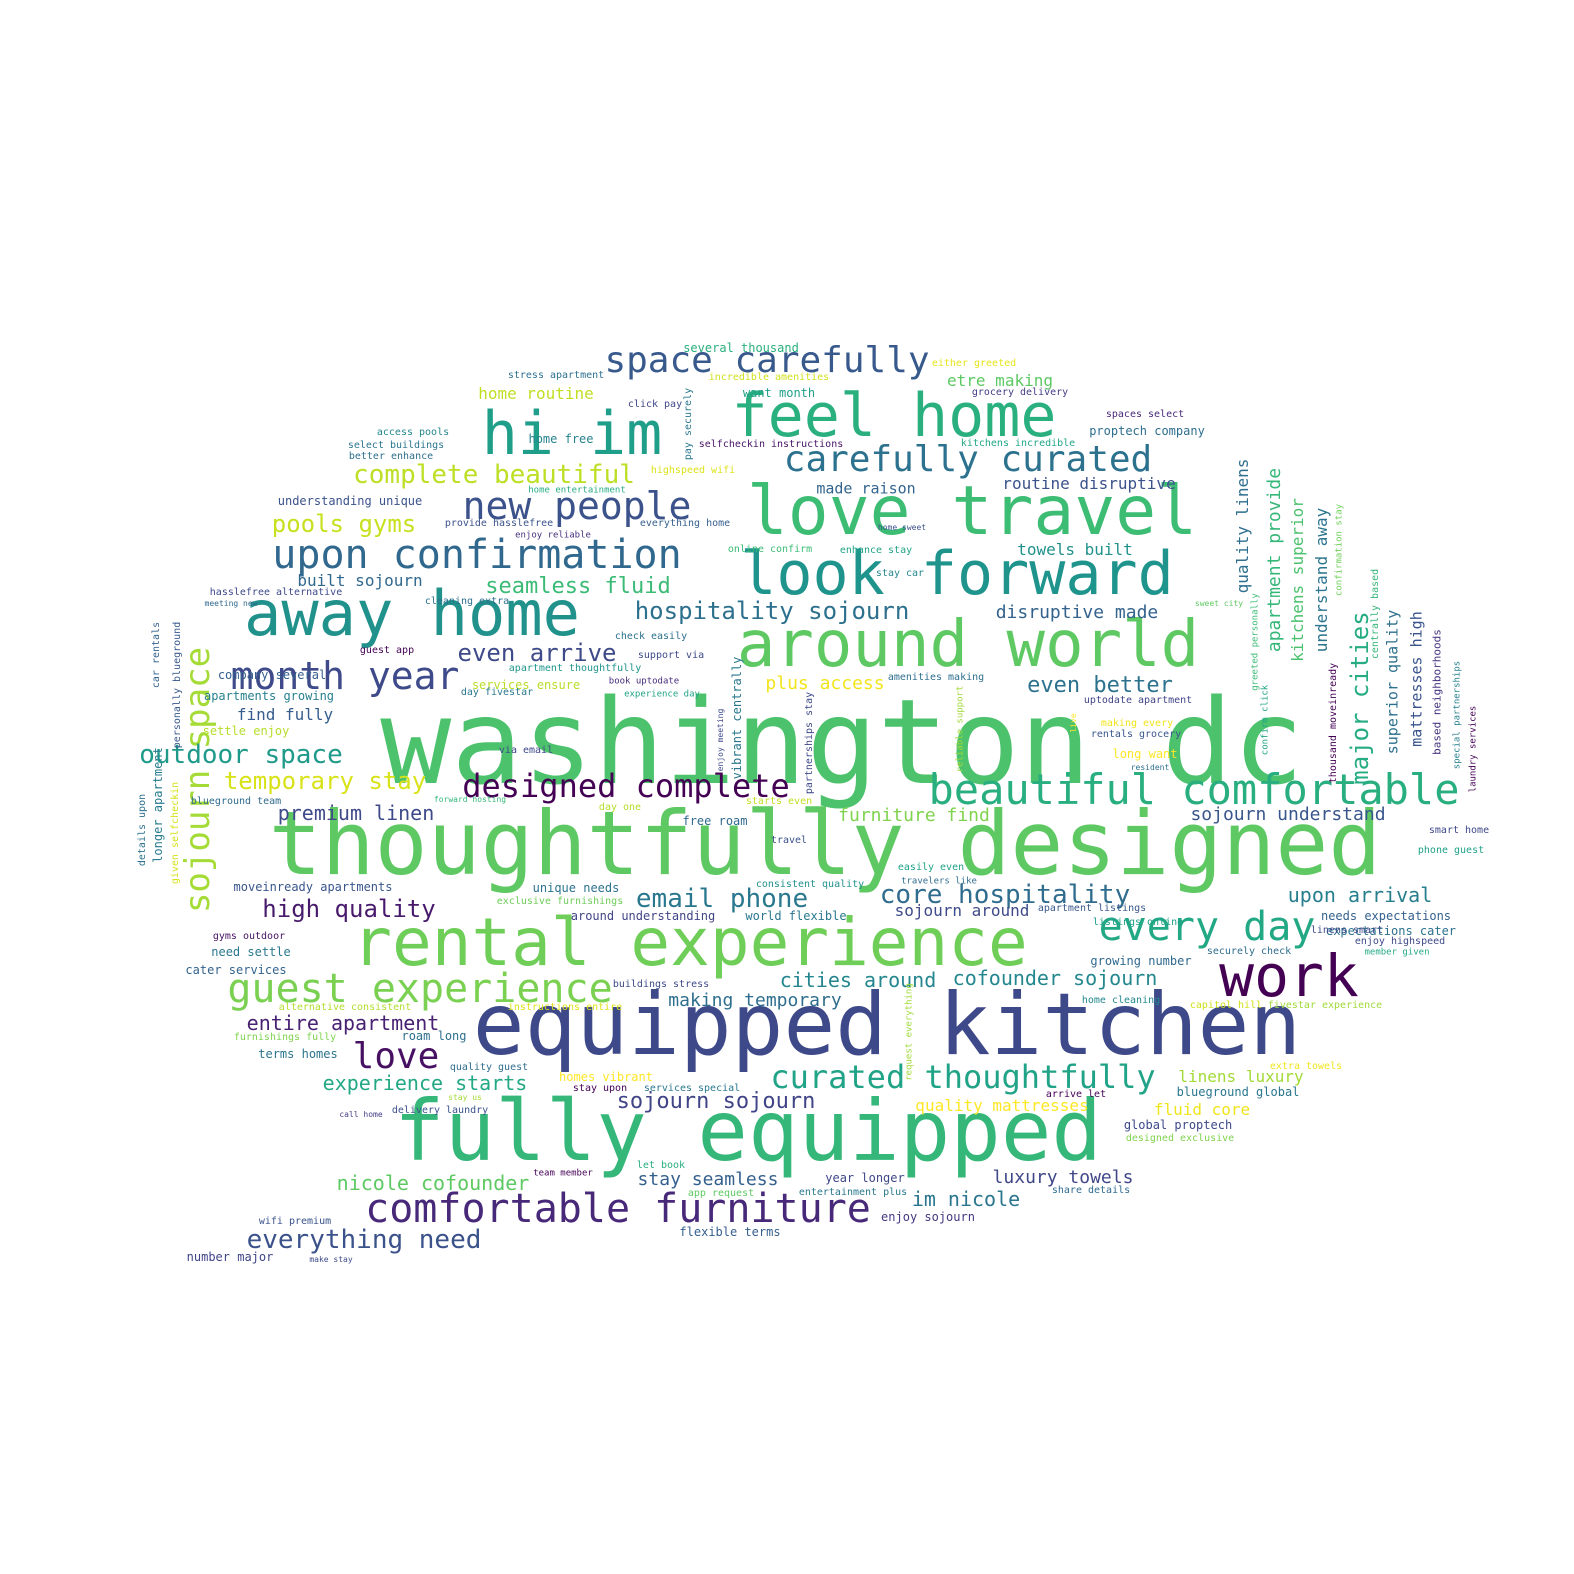  Describe the element at coordinates (577, 490) in the screenshot. I see `word-home-entertainment: home entertainment` at that location.